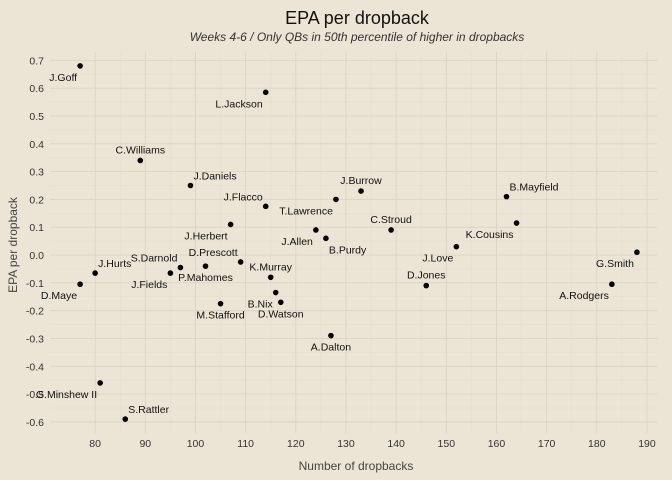 Image resolution: width=672 pixels, height=480 pixels. I want to click on point-label: C.Stroud, so click(391, 220).